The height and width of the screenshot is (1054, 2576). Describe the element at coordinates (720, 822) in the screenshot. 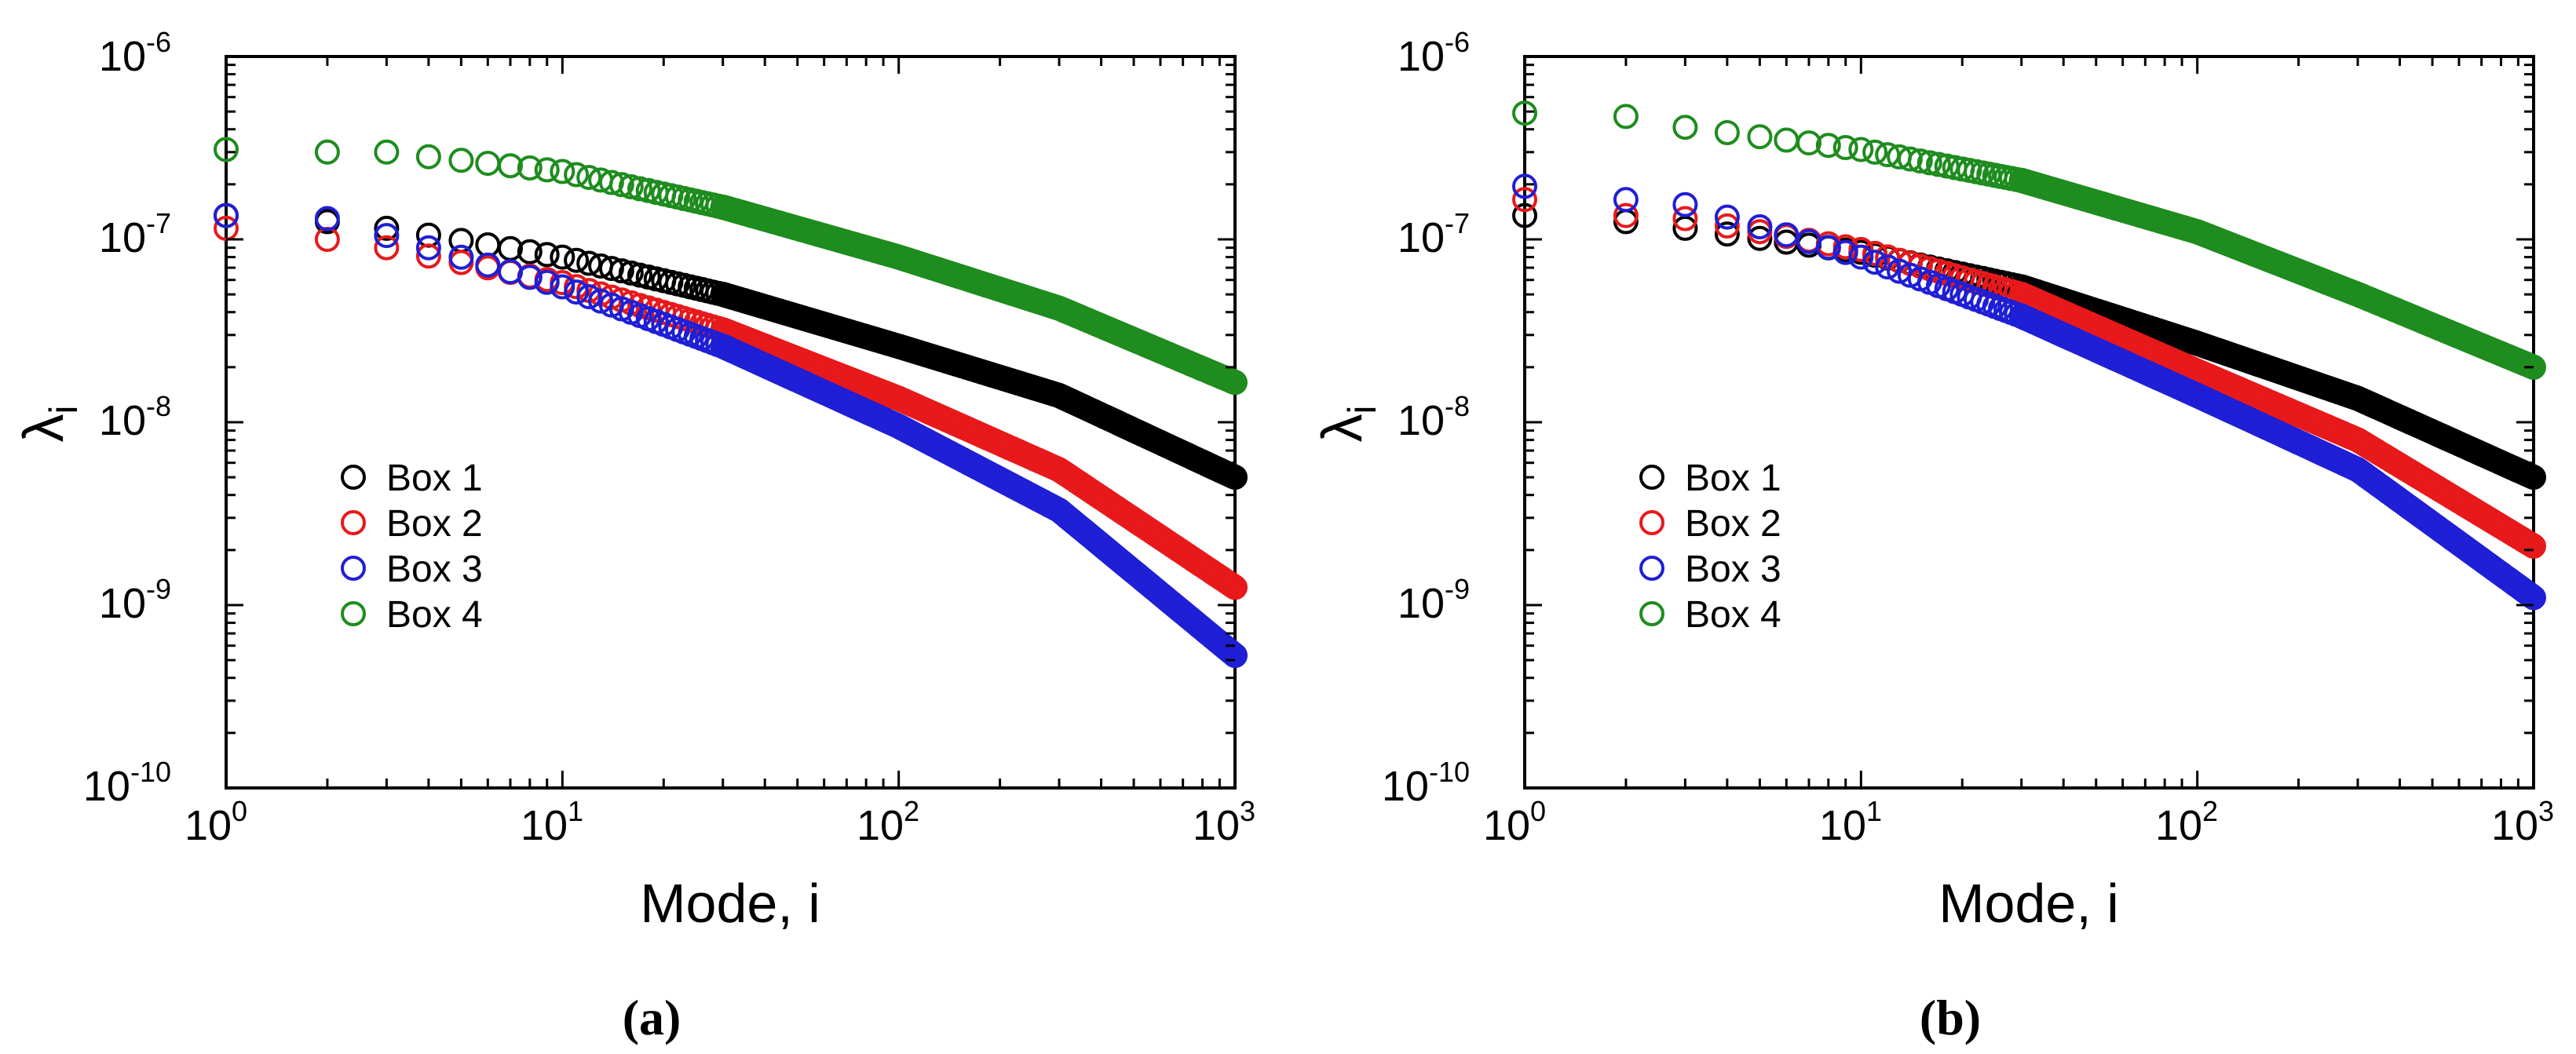

I see `x-tick-labels: 10⁰ 10¹ 10² 10³` at that location.